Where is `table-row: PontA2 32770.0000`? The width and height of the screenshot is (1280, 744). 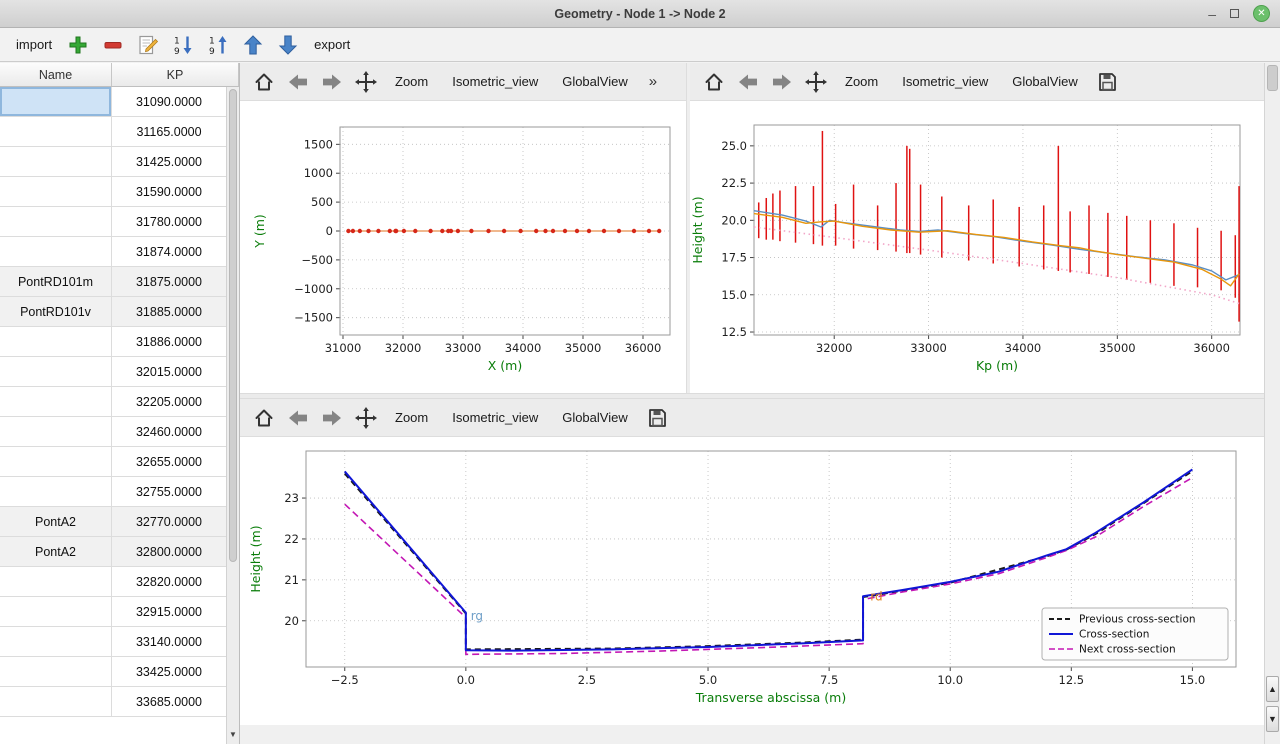 table-row: PontA2 32770.0000 is located at coordinates (113, 522).